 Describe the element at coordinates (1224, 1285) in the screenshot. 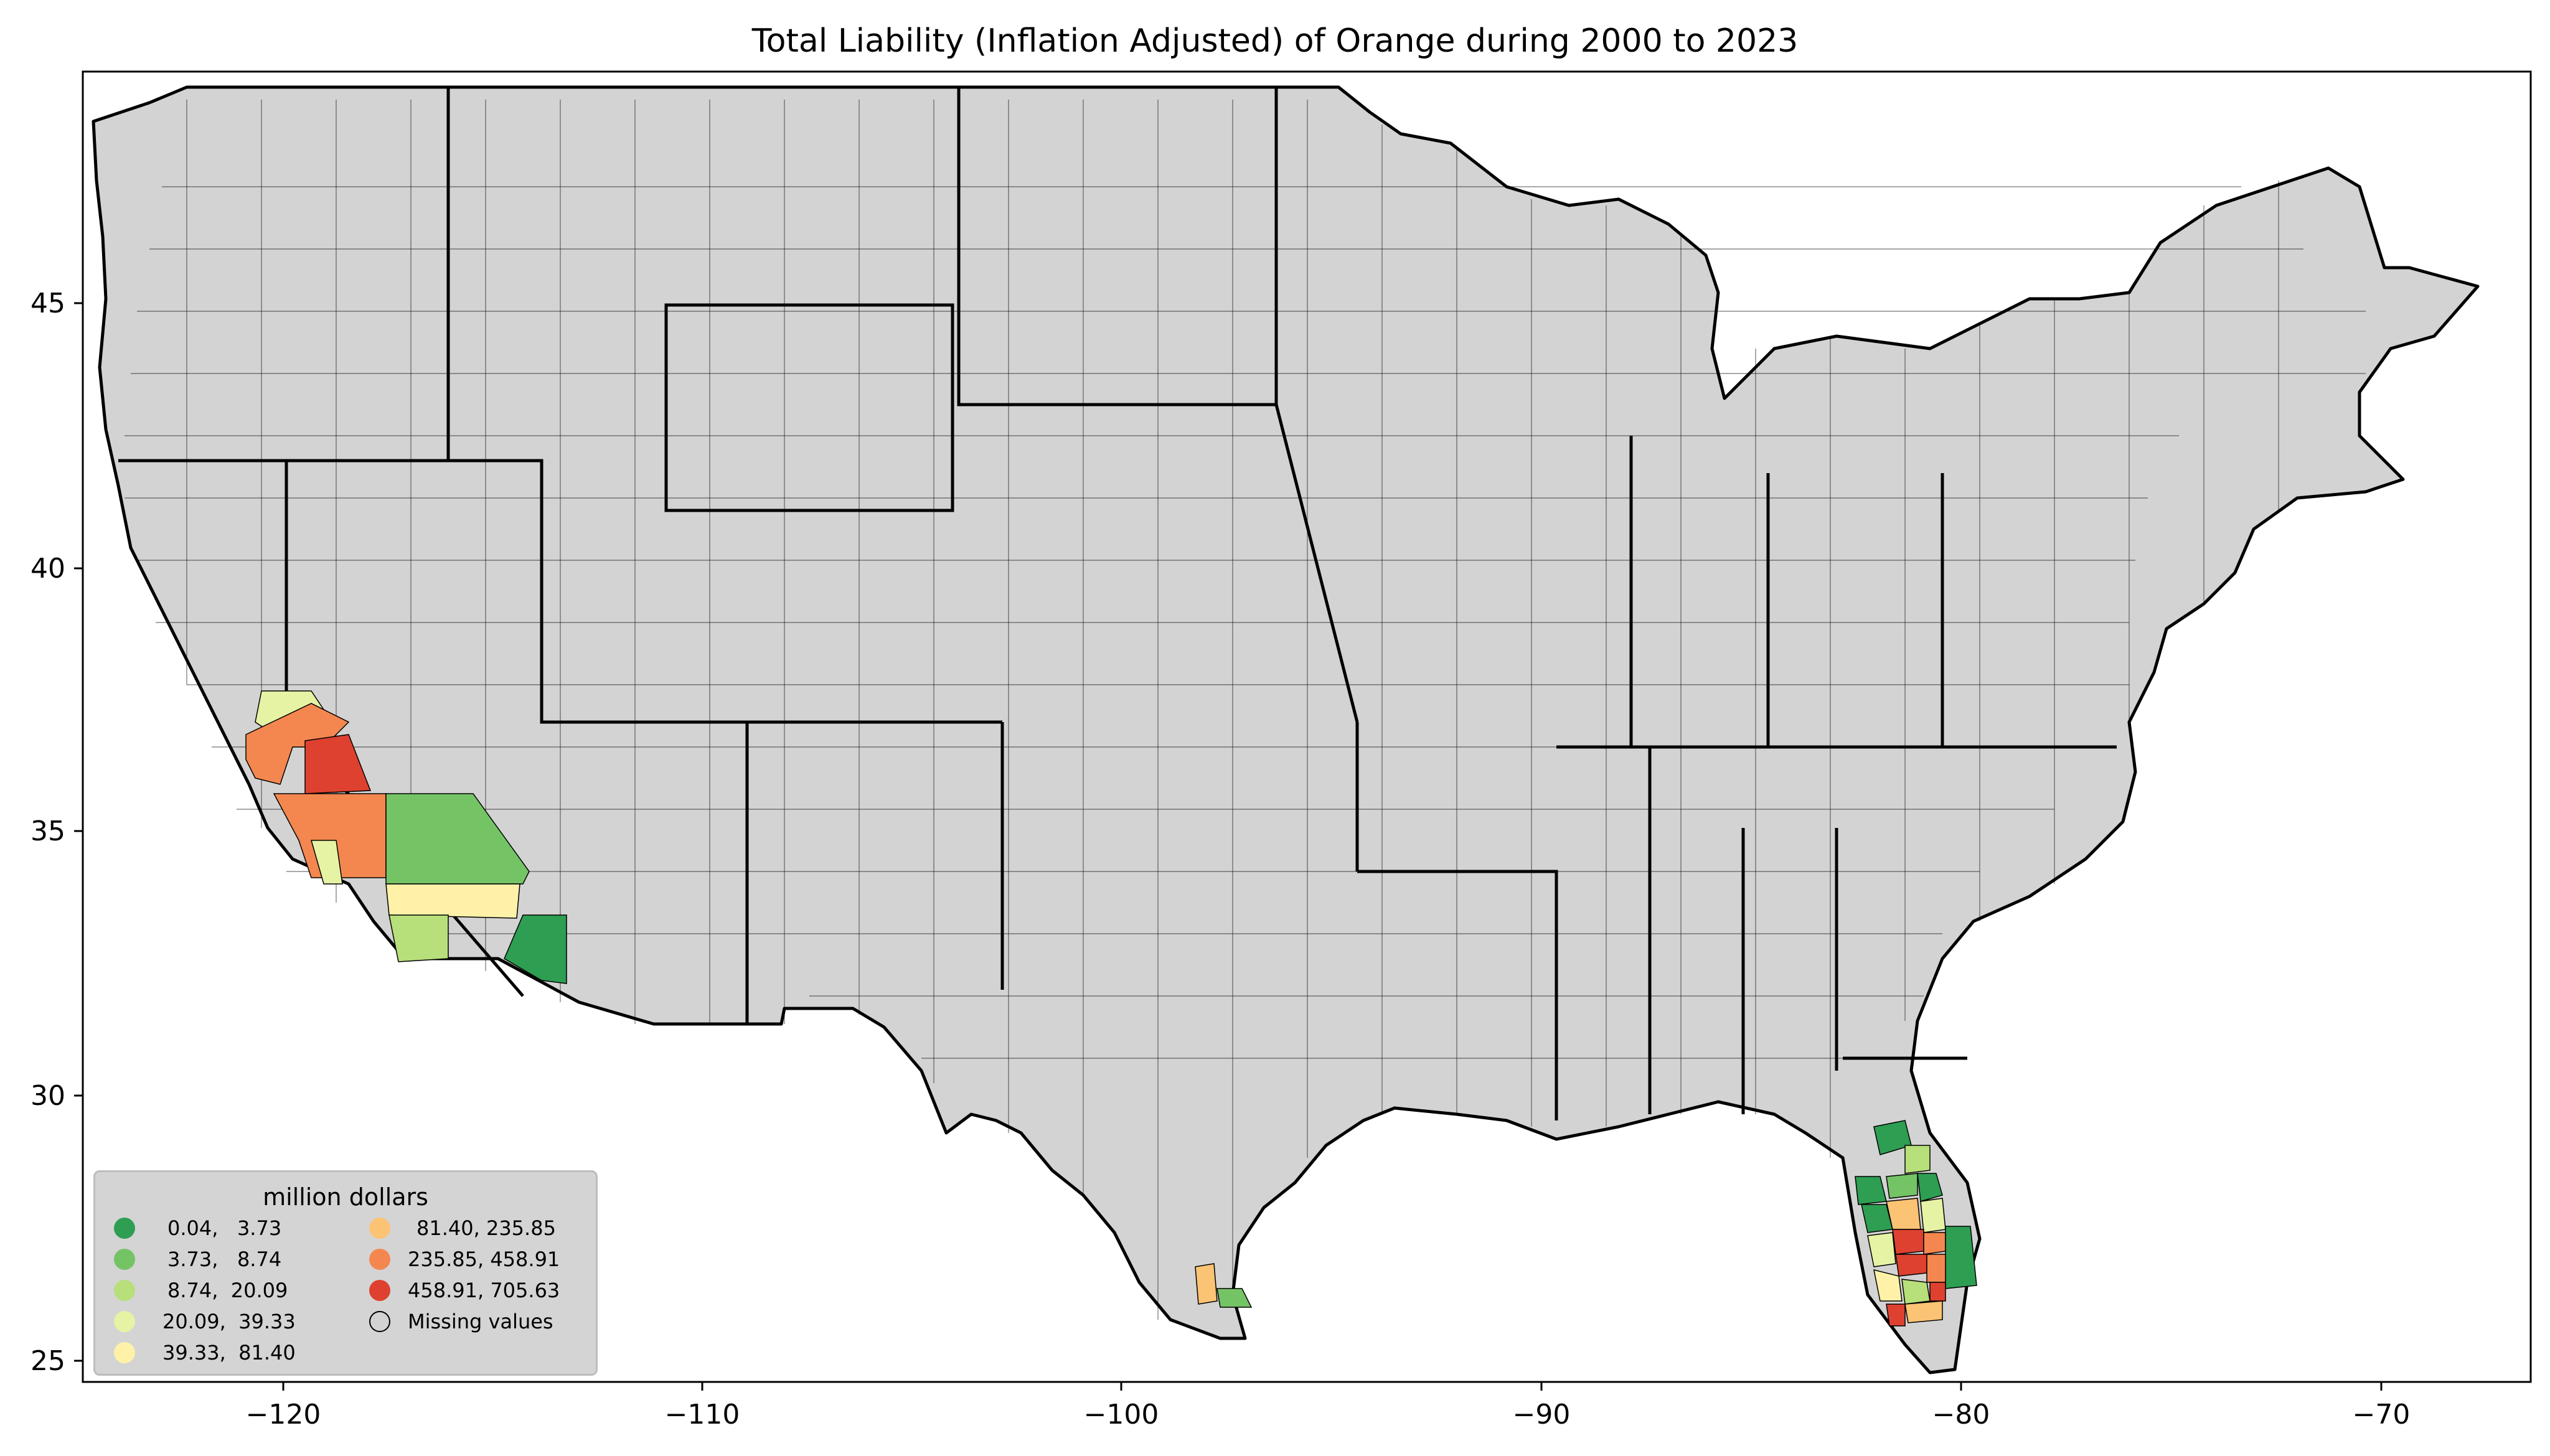

I see `colored-counties-texas` at that location.